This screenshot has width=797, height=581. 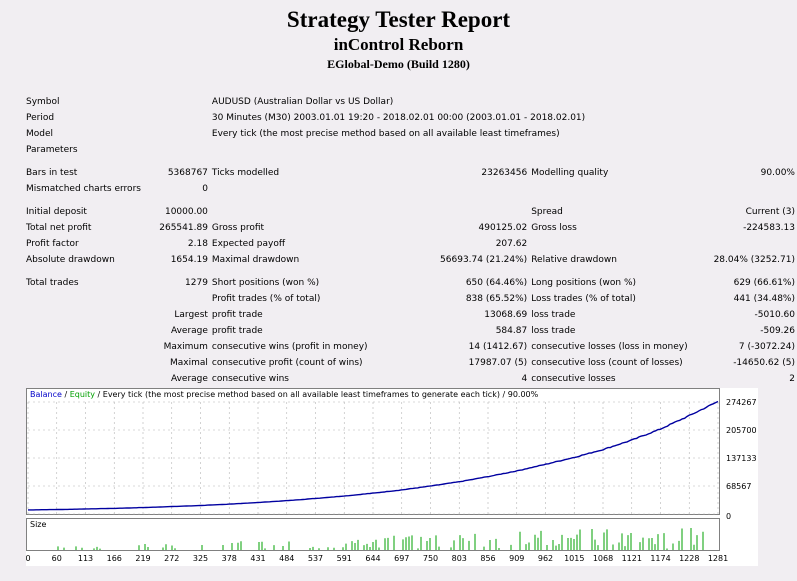 What do you see at coordinates (197, 244) in the screenshot?
I see `pf-value: 2.18` at bounding box center [197, 244].